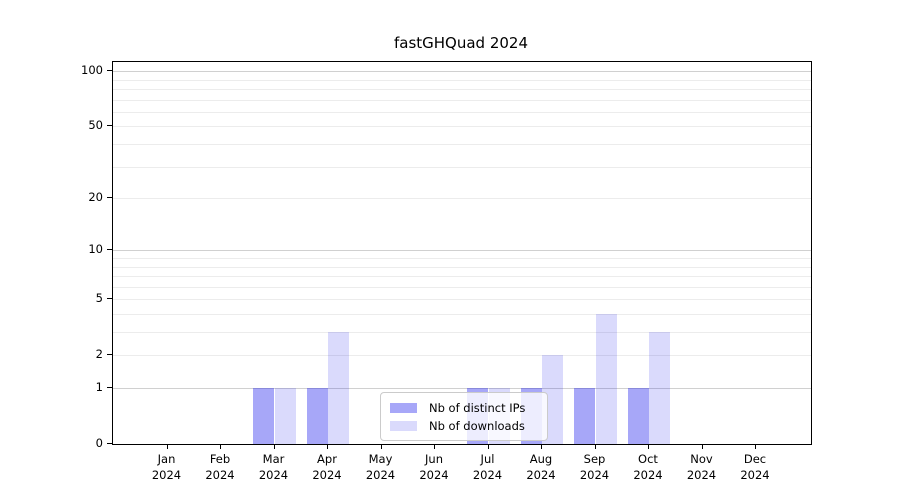 This screenshot has height=500, width=900. I want to click on legend-swatch-downloads, so click(403, 426).